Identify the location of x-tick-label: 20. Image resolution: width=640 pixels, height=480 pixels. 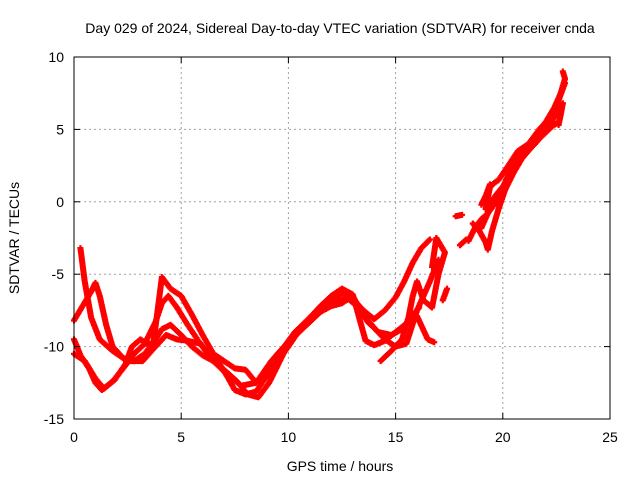
(503, 437).